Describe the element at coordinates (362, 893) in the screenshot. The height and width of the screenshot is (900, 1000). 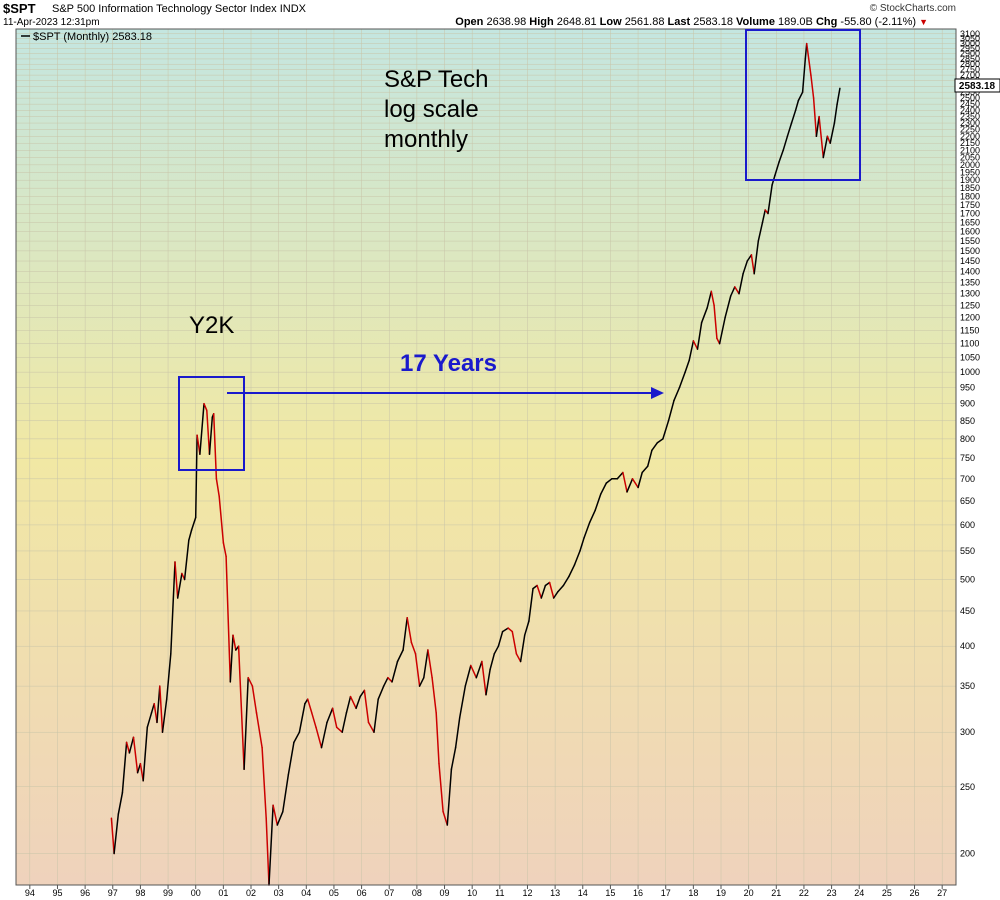
I see `x-tick-label: 06` at that location.